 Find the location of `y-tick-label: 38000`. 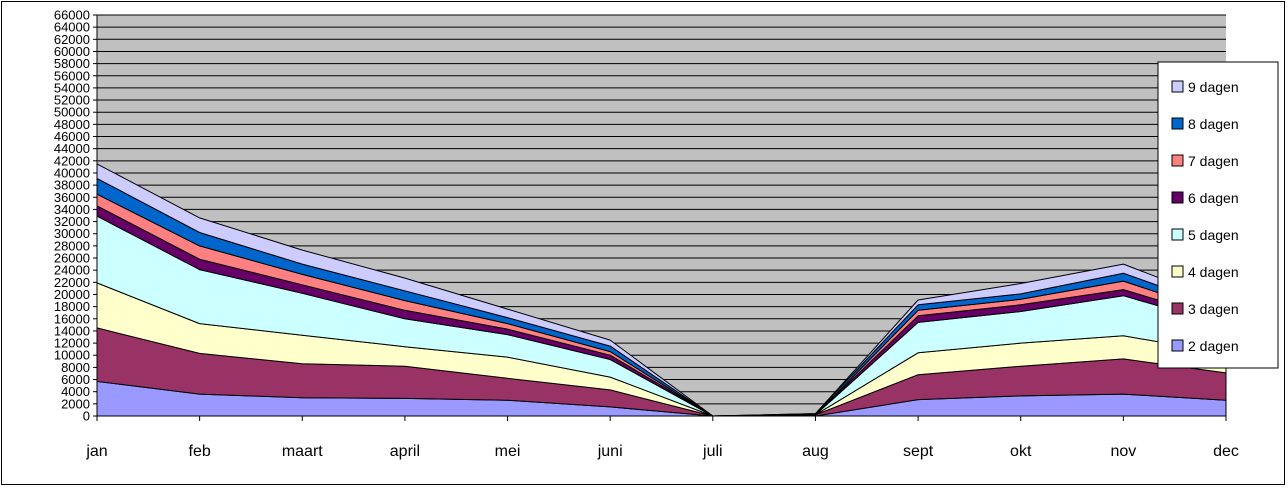

y-tick-label: 38000 is located at coordinates (72, 185).